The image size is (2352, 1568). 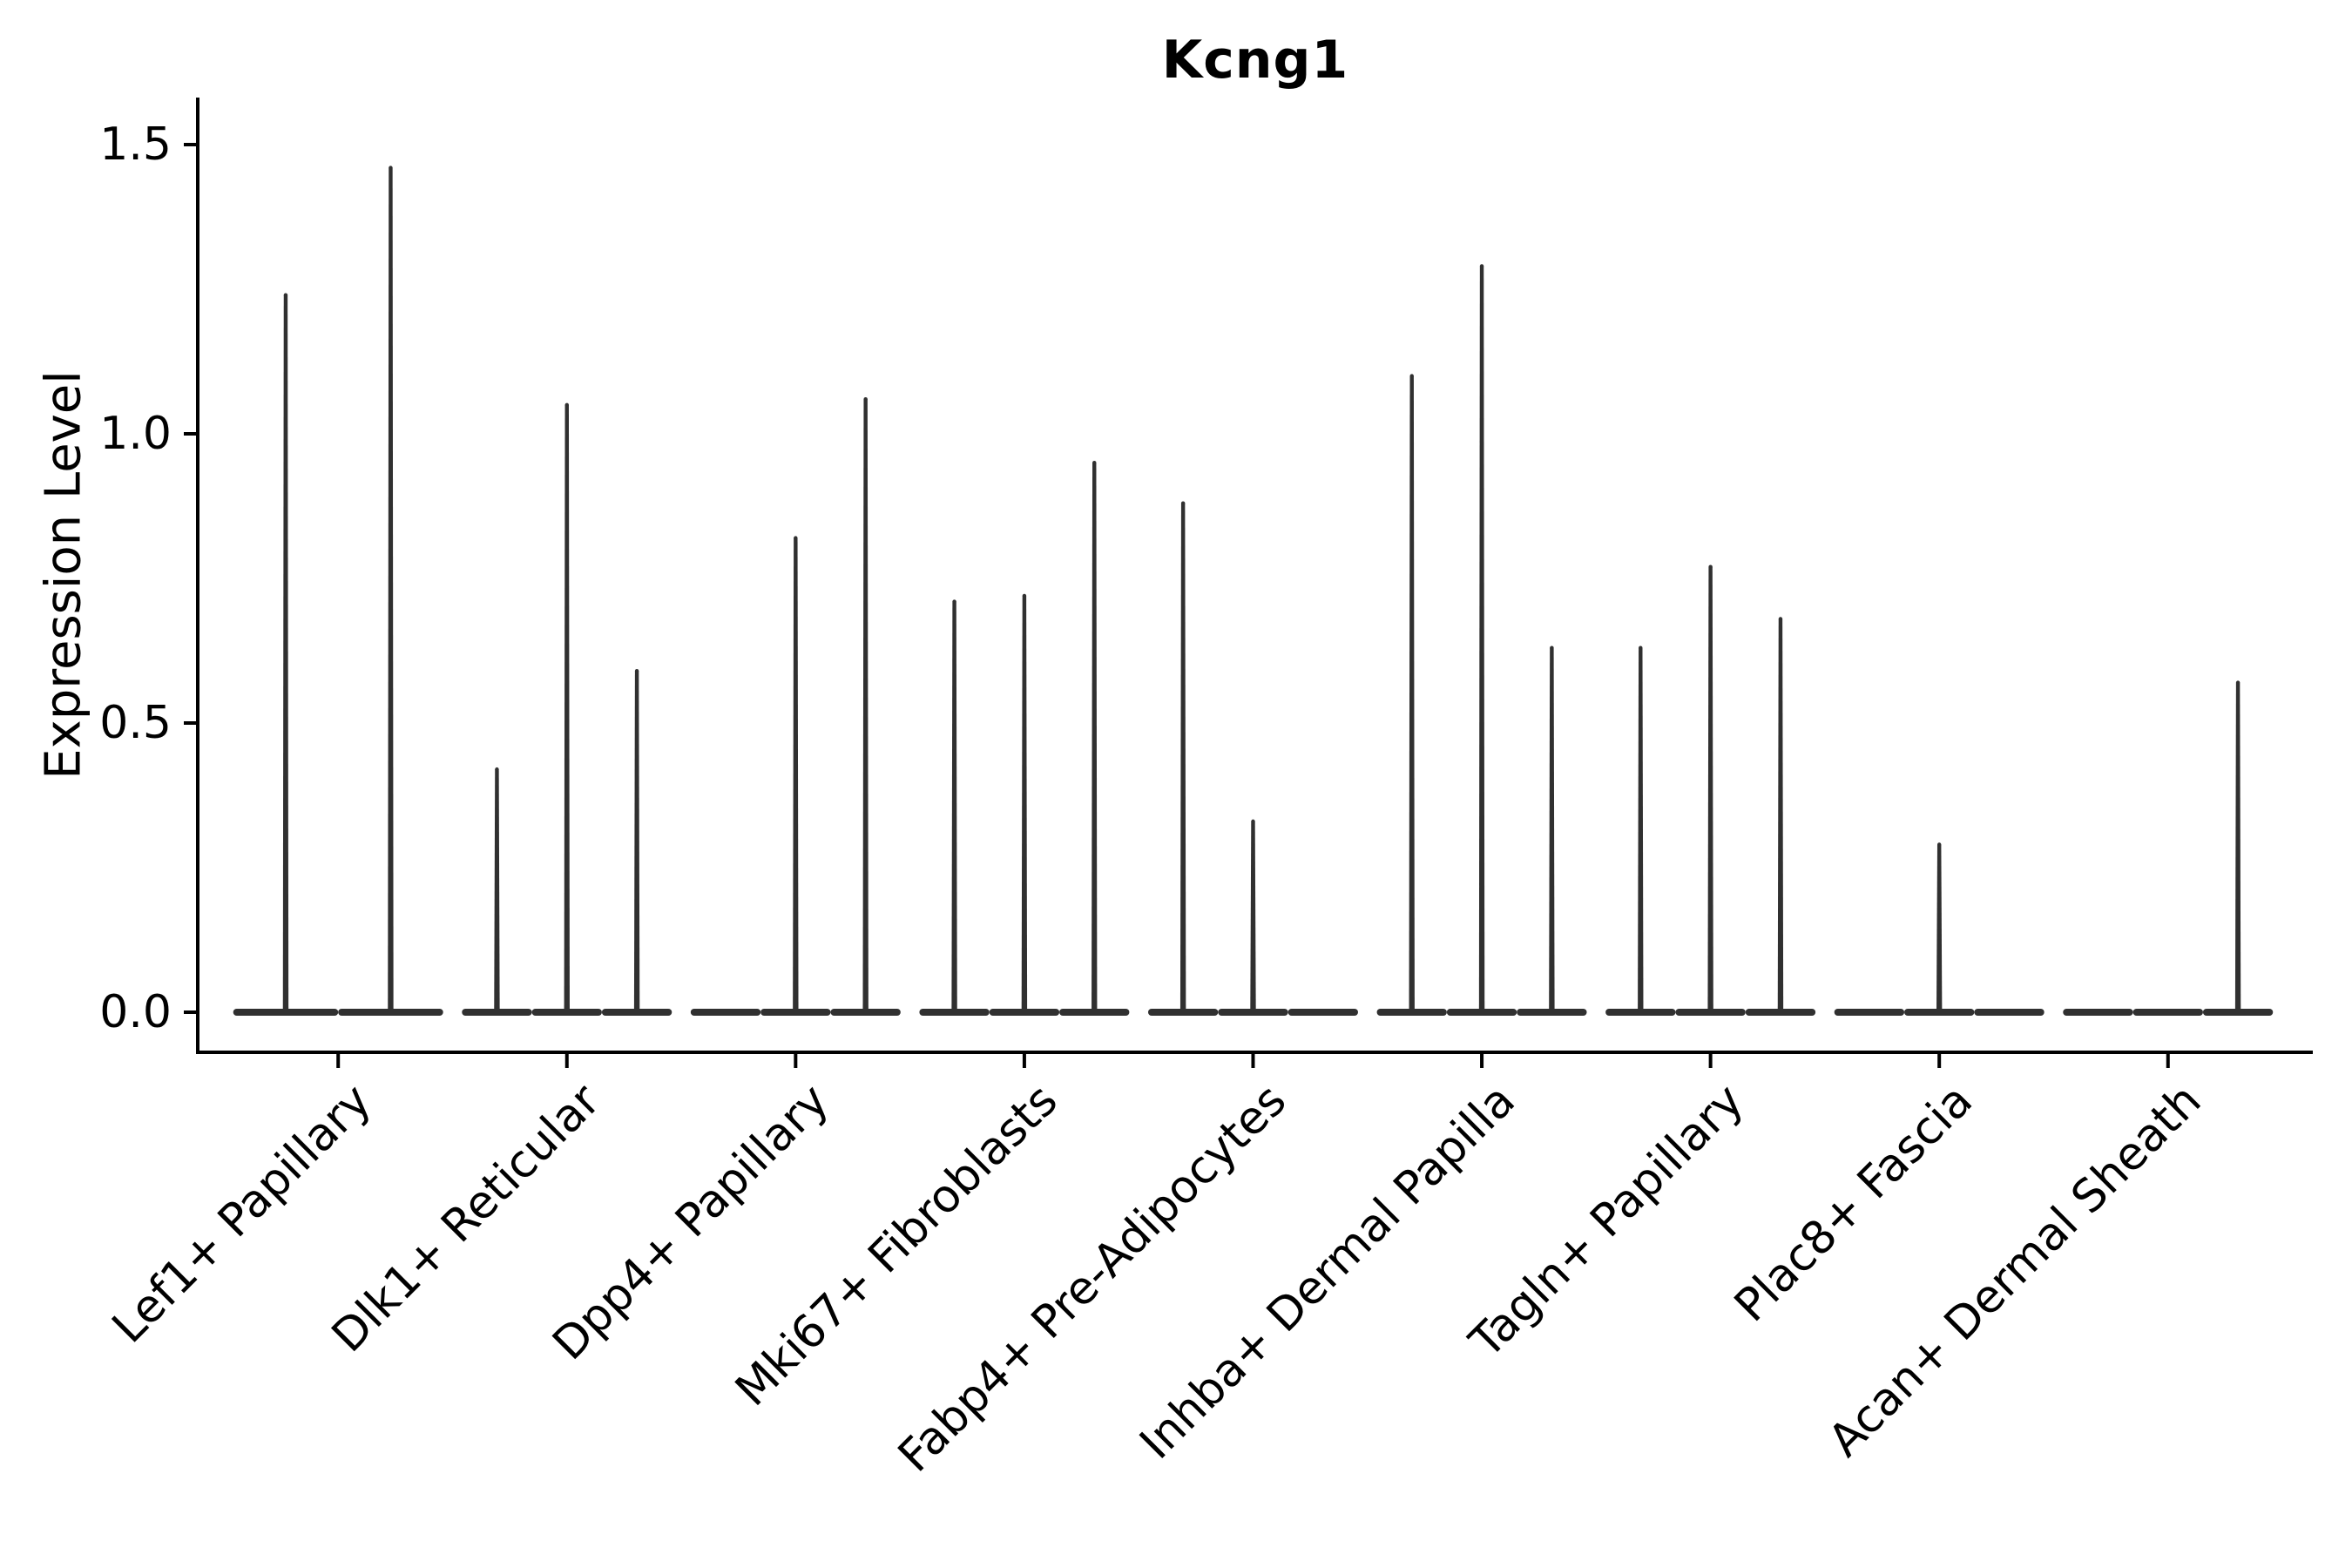 I want to click on y-tick-label: 0.5, so click(x=135, y=723).